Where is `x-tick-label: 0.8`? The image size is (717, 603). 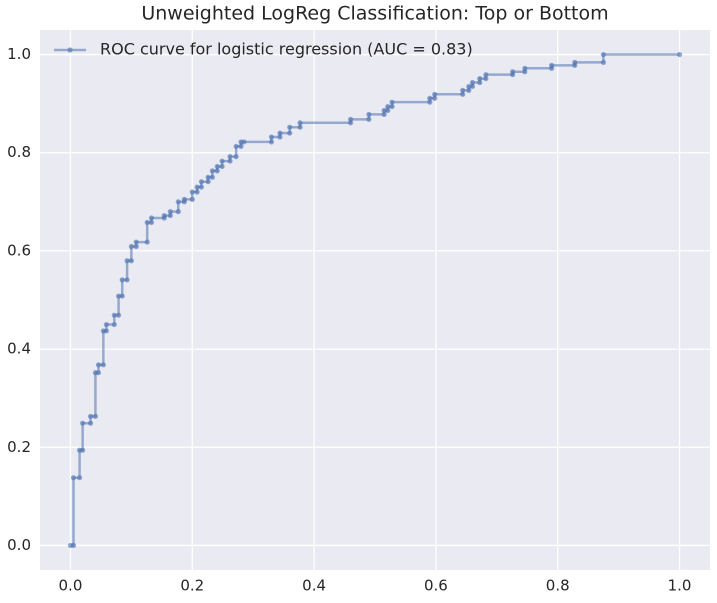
x-tick-label: 0.8 is located at coordinates (558, 586).